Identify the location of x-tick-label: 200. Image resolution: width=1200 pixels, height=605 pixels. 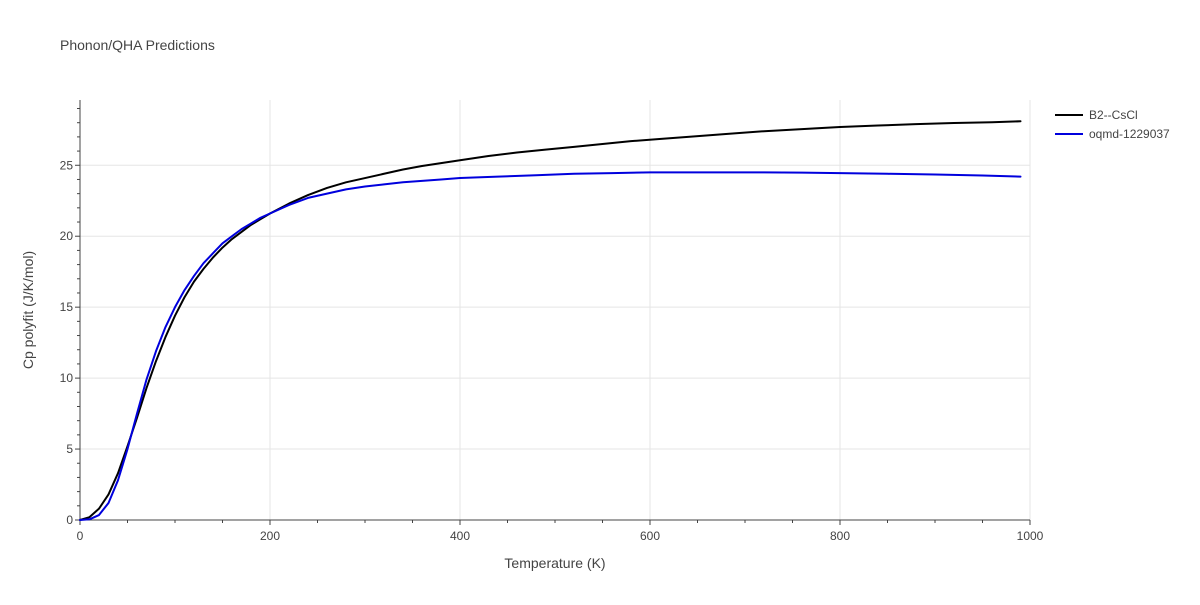
(270, 536).